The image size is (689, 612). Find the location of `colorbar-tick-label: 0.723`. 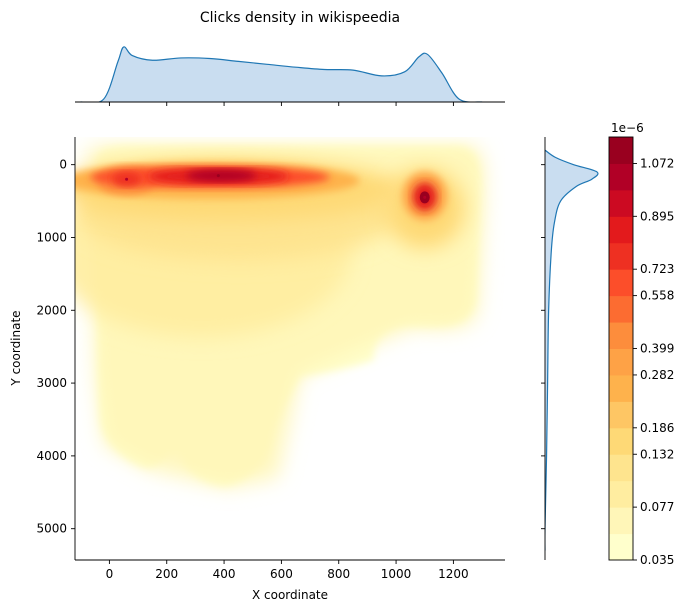

colorbar-tick-label: 0.723 is located at coordinates (657, 269).